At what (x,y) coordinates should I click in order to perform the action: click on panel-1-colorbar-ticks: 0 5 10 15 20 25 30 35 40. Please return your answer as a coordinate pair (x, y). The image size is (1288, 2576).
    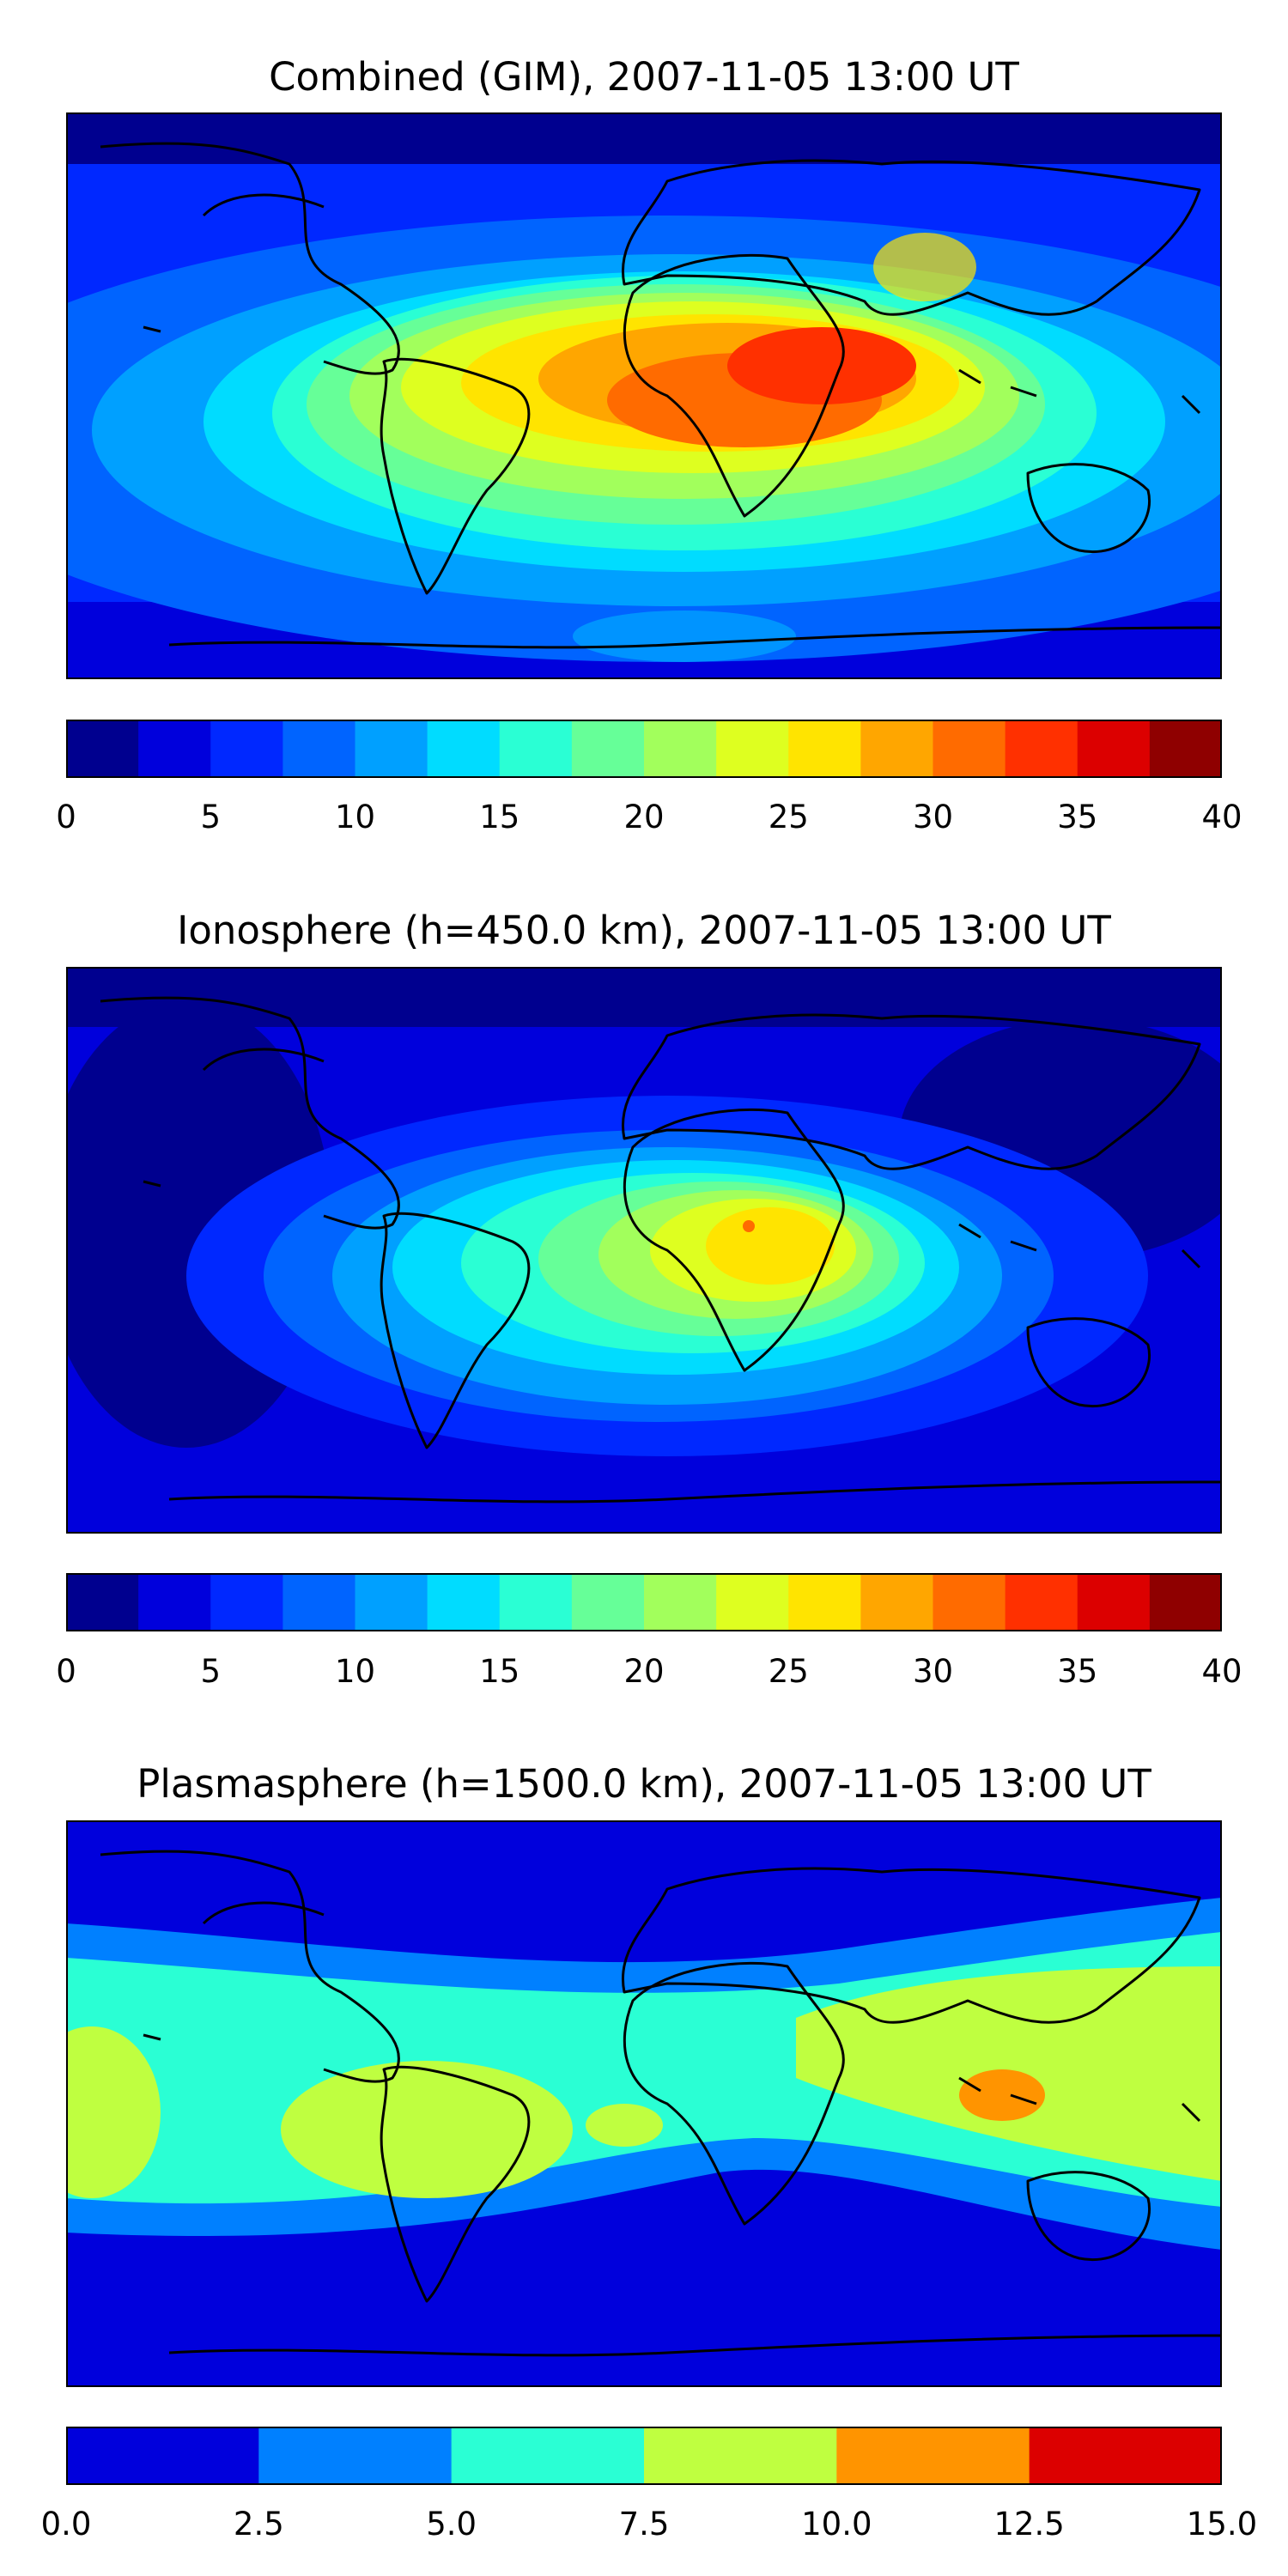
    Looking at the image, I should click on (649, 820).